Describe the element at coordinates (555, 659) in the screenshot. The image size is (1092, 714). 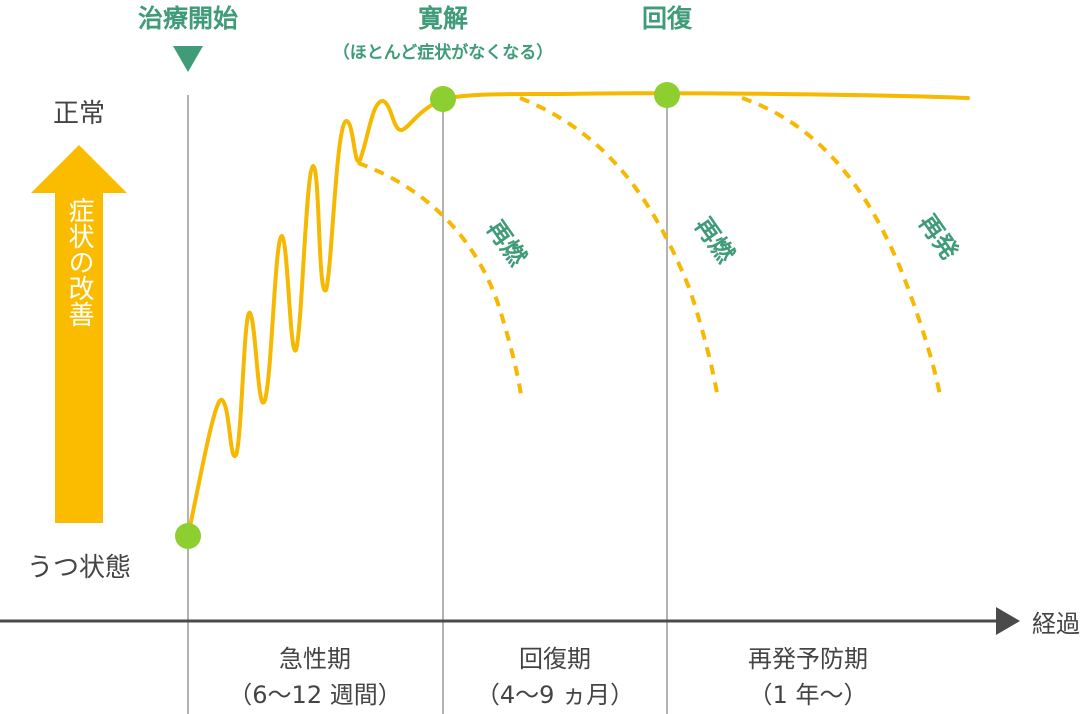
I see `phase-recovery-name: 回復期` at that location.